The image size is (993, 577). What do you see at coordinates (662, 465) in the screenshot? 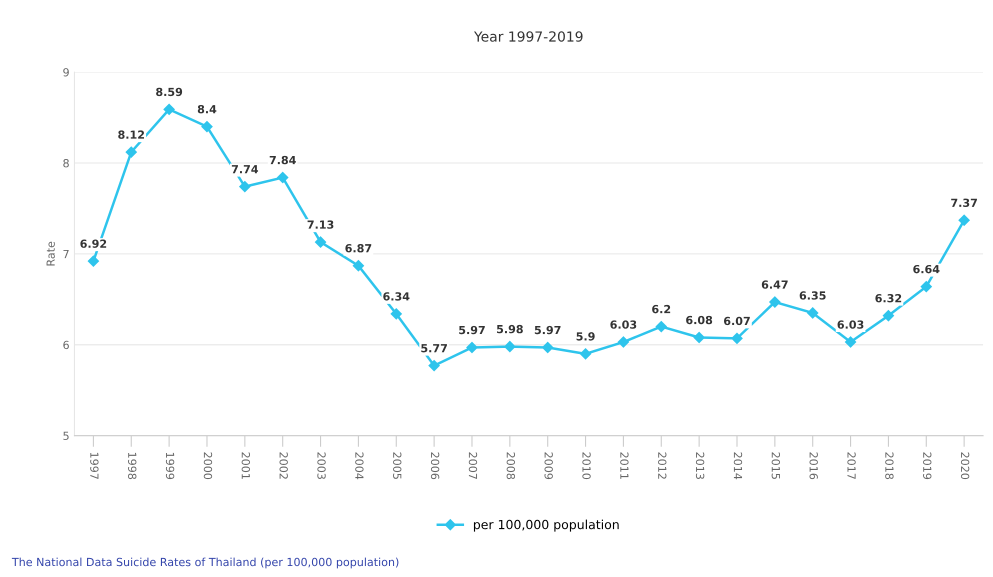
I see `x-tick-label: 2012` at bounding box center [662, 465].